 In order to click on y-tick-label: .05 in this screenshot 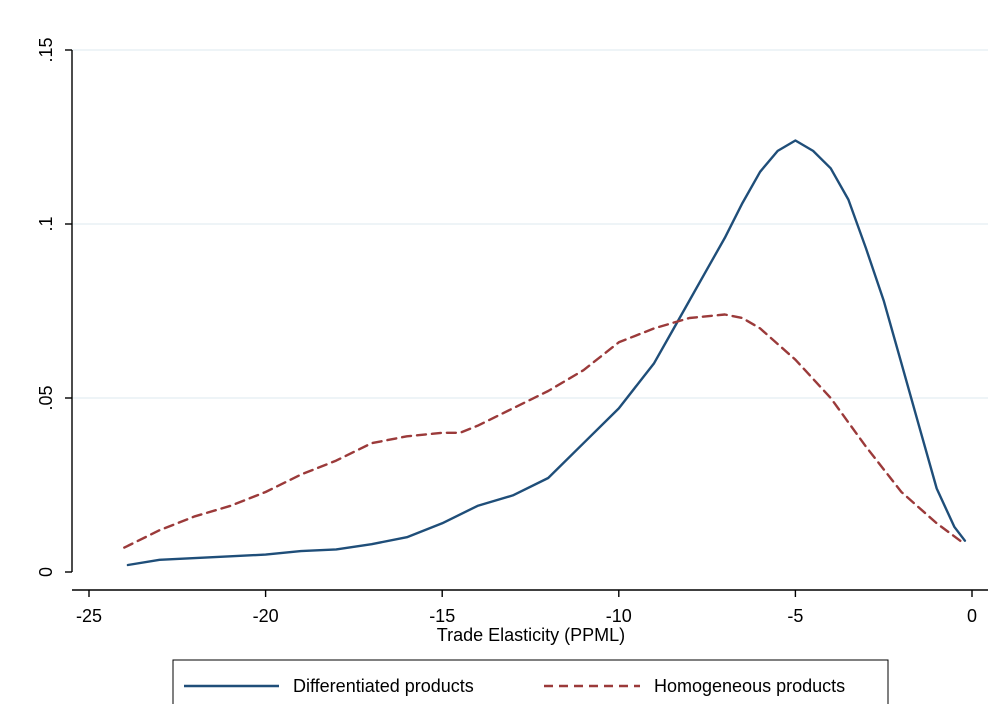, I will do `click(46, 397)`.